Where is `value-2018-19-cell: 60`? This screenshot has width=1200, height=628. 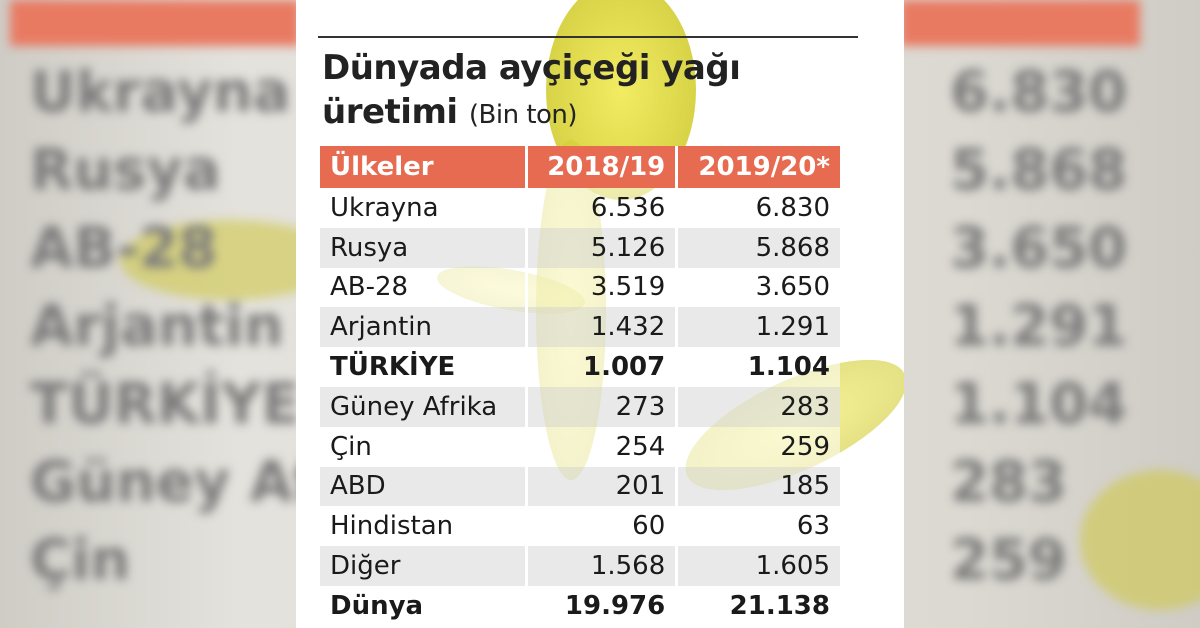
value-2018-19-cell: 60 is located at coordinates (600, 526).